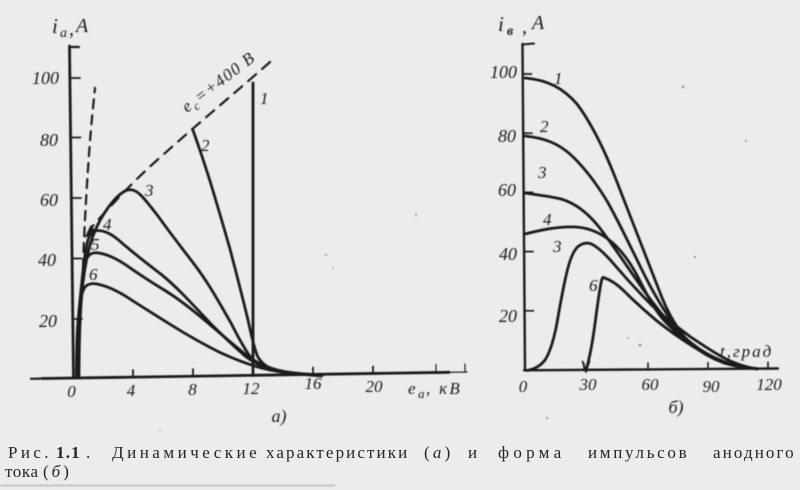 This screenshot has height=490, width=800. What do you see at coordinates (769, 384) in the screenshot?
I see `svg-text: 120` at bounding box center [769, 384].